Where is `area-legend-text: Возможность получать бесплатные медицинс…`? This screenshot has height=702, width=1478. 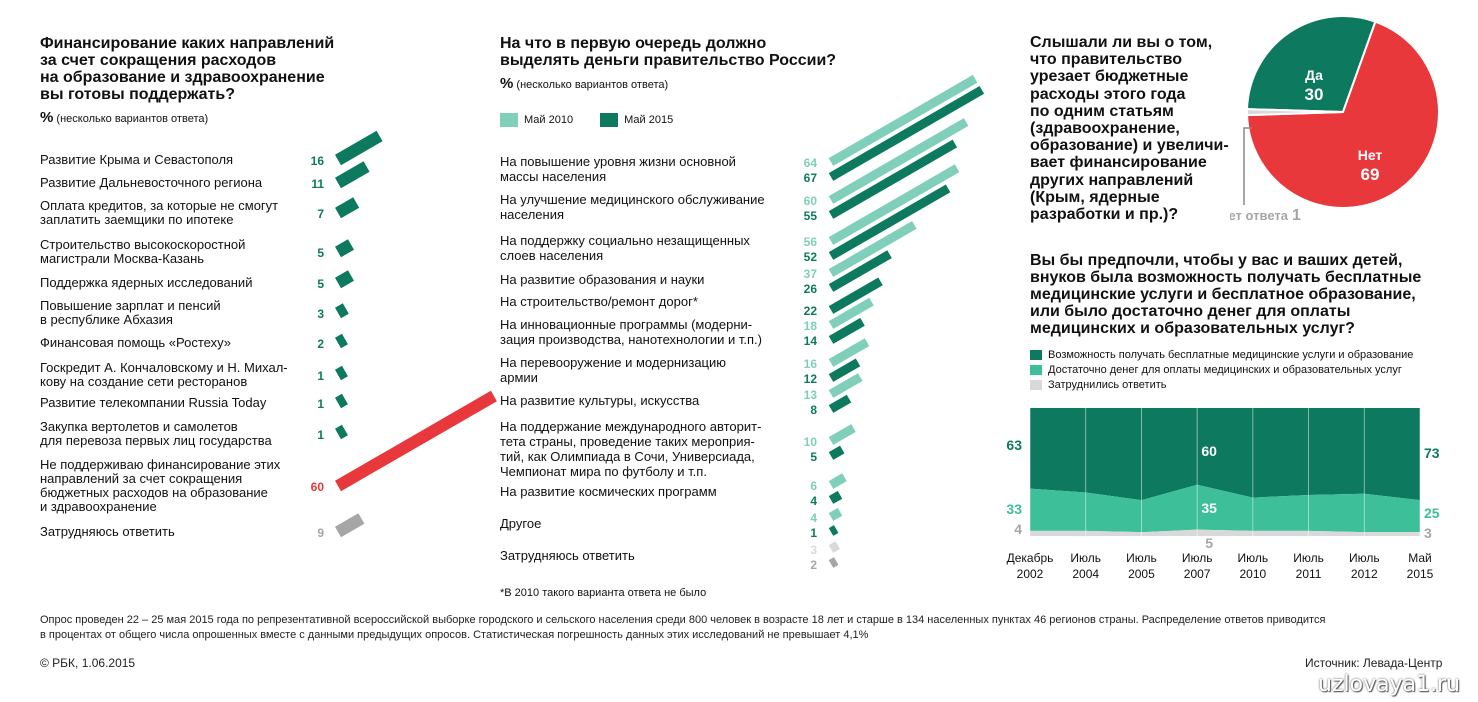 area-legend-text: Возможность получать бесплатные медицинс… is located at coordinates (1231, 355).